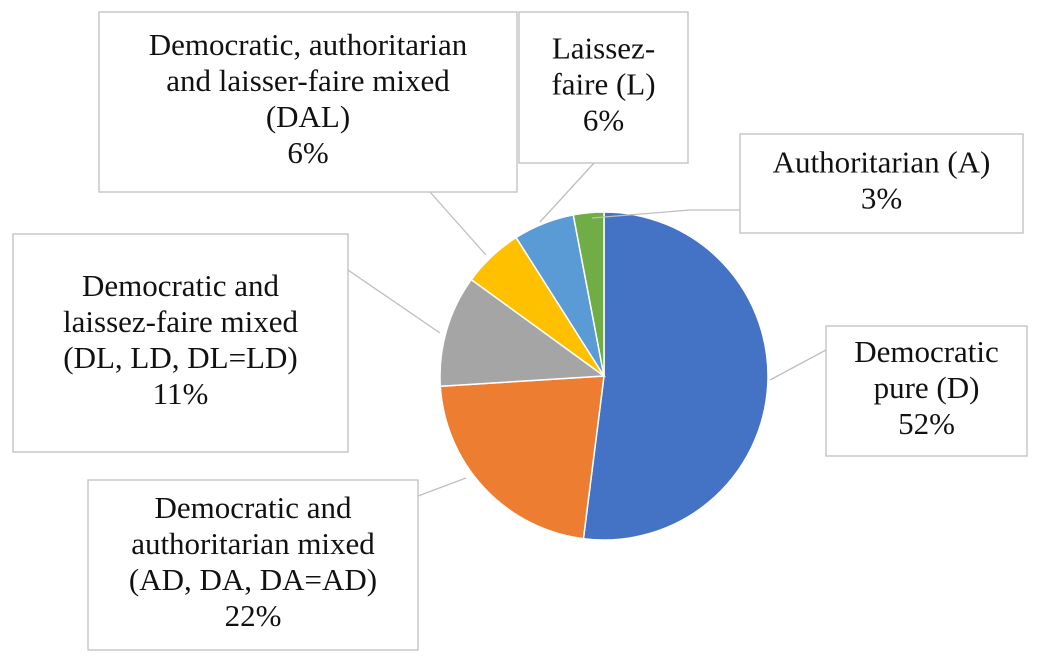  What do you see at coordinates (926, 423) in the screenshot?
I see `slice-value-label: 52%` at bounding box center [926, 423].